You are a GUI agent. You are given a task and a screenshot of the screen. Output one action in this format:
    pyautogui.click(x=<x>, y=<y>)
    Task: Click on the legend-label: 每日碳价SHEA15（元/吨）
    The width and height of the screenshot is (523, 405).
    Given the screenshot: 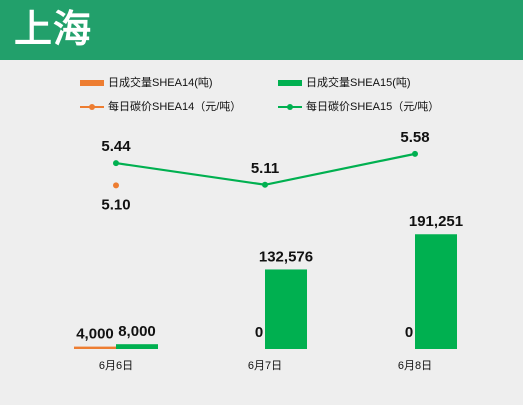 What is the action you would take?
    pyautogui.click(x=373, y=107)
    